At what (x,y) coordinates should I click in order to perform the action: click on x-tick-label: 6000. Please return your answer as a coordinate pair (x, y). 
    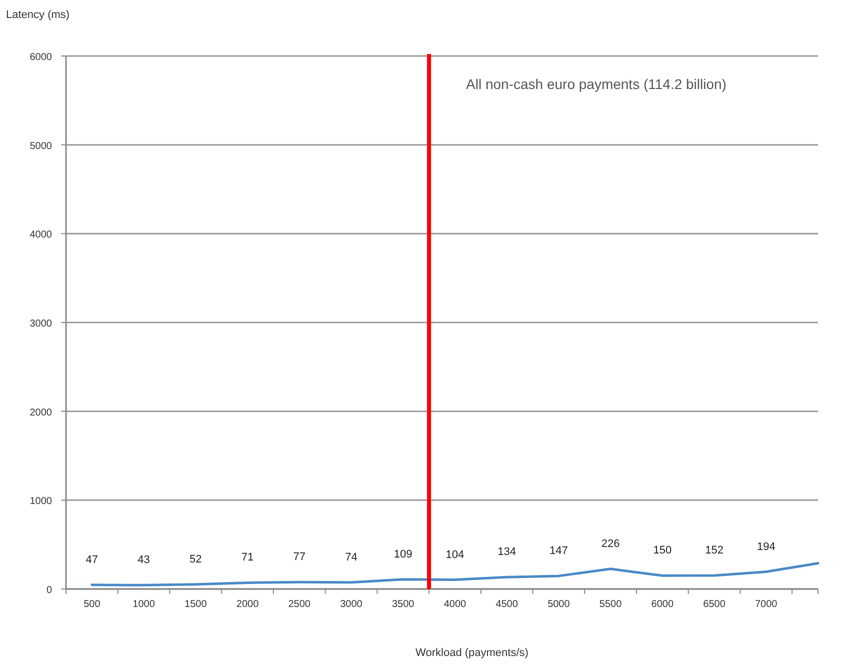
    Looking at the image, I should click on (662, 604).